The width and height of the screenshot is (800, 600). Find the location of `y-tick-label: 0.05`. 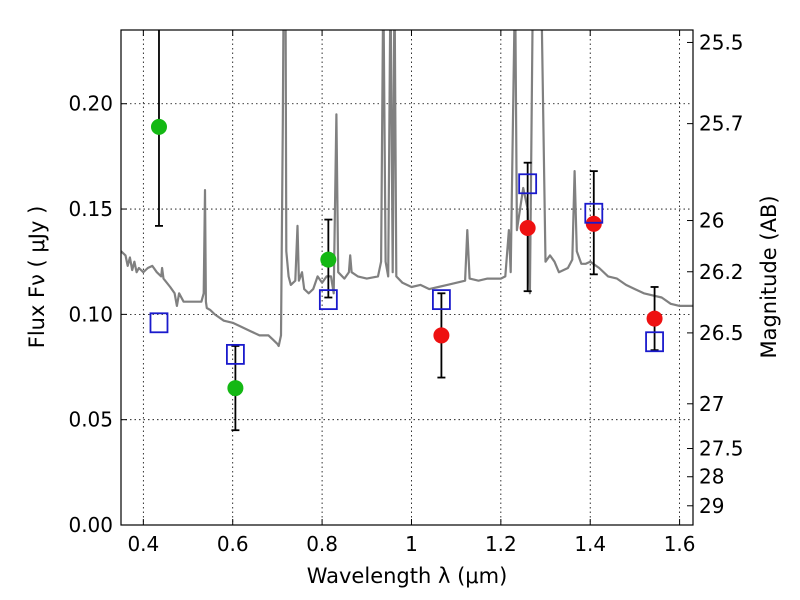

y-tick-label: 0.05 is located at coordinates (90, 420).